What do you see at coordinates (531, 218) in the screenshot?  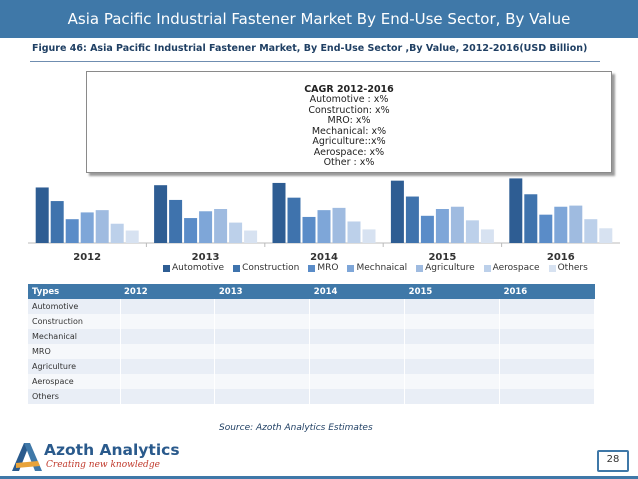 I see `bar-construction-2016` at bounding box center [531, 218].